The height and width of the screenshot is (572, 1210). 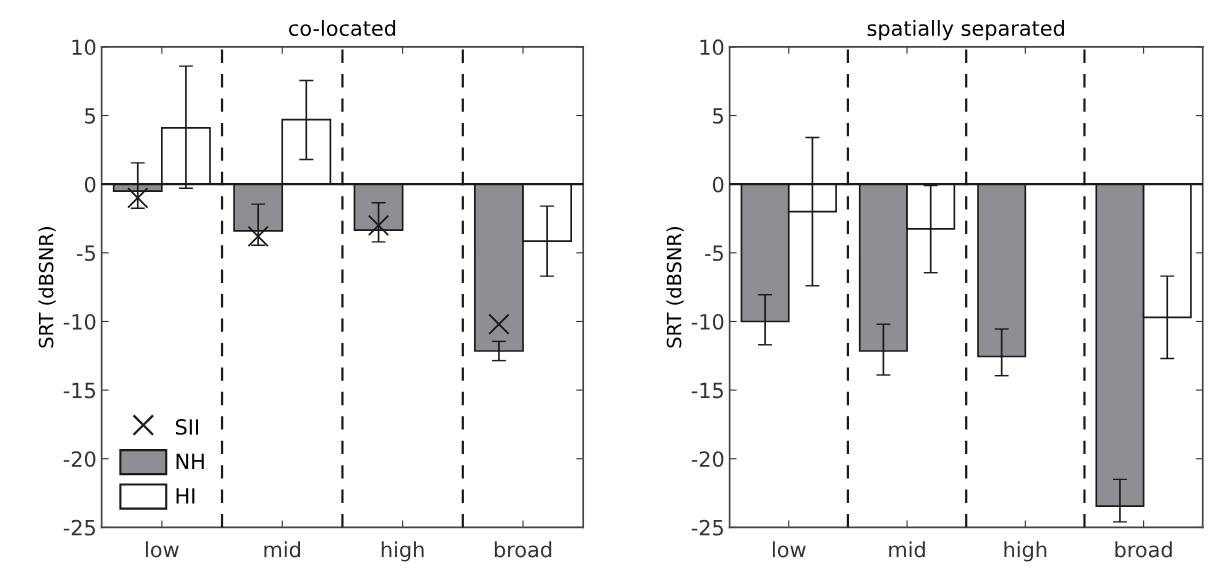 I want to click on chart-title: co-located, so click(x=342, y=28).